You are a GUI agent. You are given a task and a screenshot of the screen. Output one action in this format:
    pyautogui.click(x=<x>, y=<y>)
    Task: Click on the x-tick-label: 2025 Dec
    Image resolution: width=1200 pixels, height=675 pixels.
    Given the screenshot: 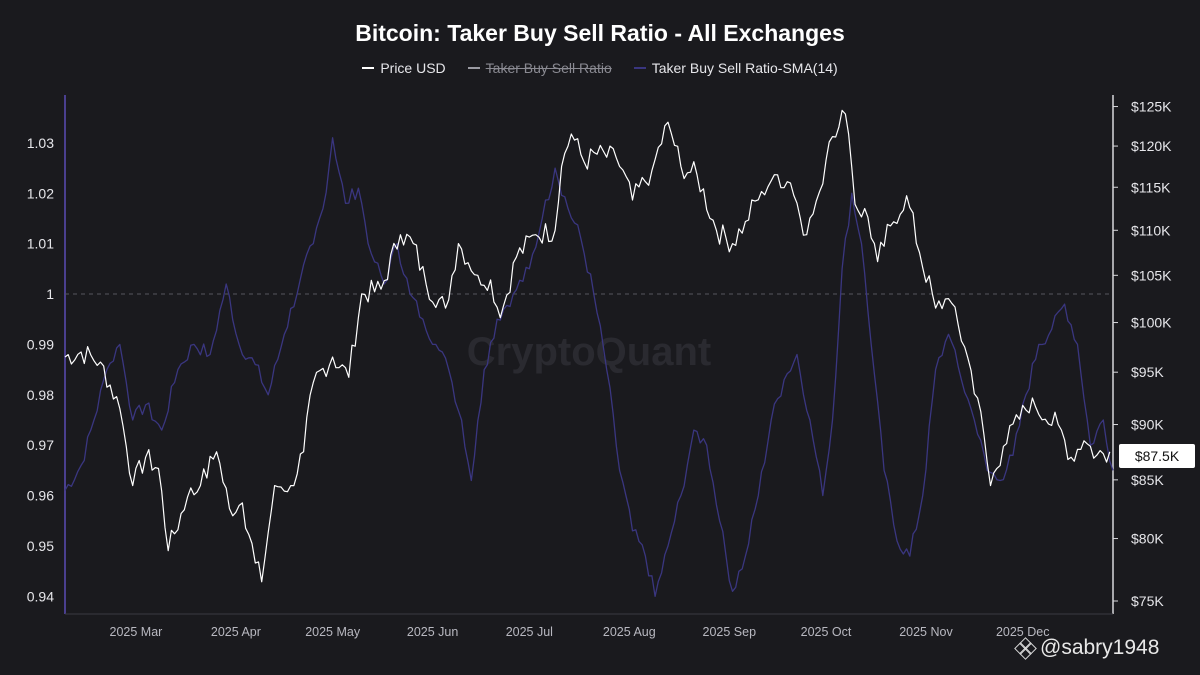 What is the action you would take?
    pyautogui.click(x=1023, y=632)
    